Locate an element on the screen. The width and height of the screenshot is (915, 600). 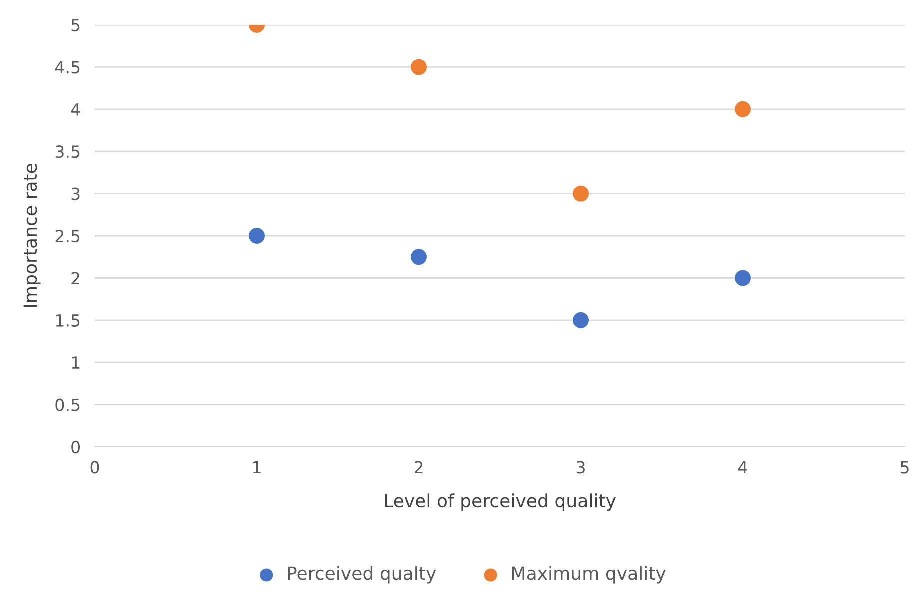
y-tick-label: 3.5 is located at coordinates (68, 152).